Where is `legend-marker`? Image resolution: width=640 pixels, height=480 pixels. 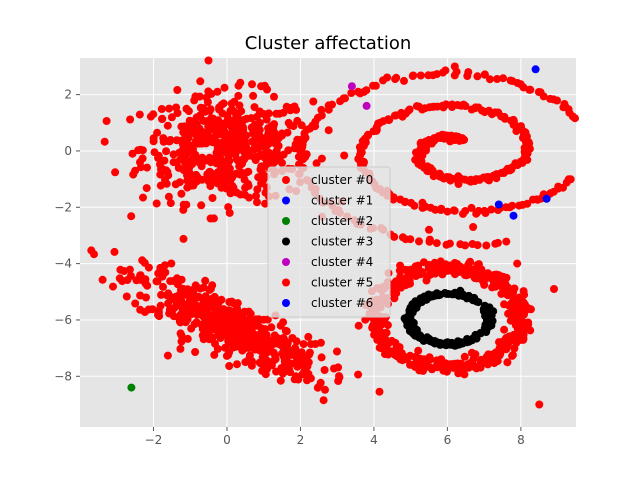 legend-marker is located at coordinates (286, 241).